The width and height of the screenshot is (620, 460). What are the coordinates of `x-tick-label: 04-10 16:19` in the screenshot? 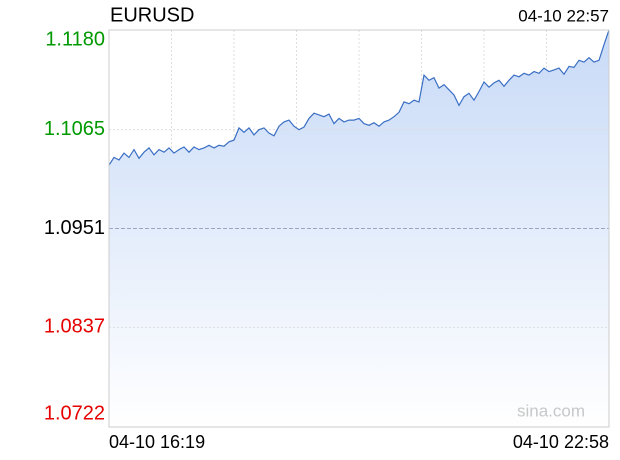 It's located at (157, 442).